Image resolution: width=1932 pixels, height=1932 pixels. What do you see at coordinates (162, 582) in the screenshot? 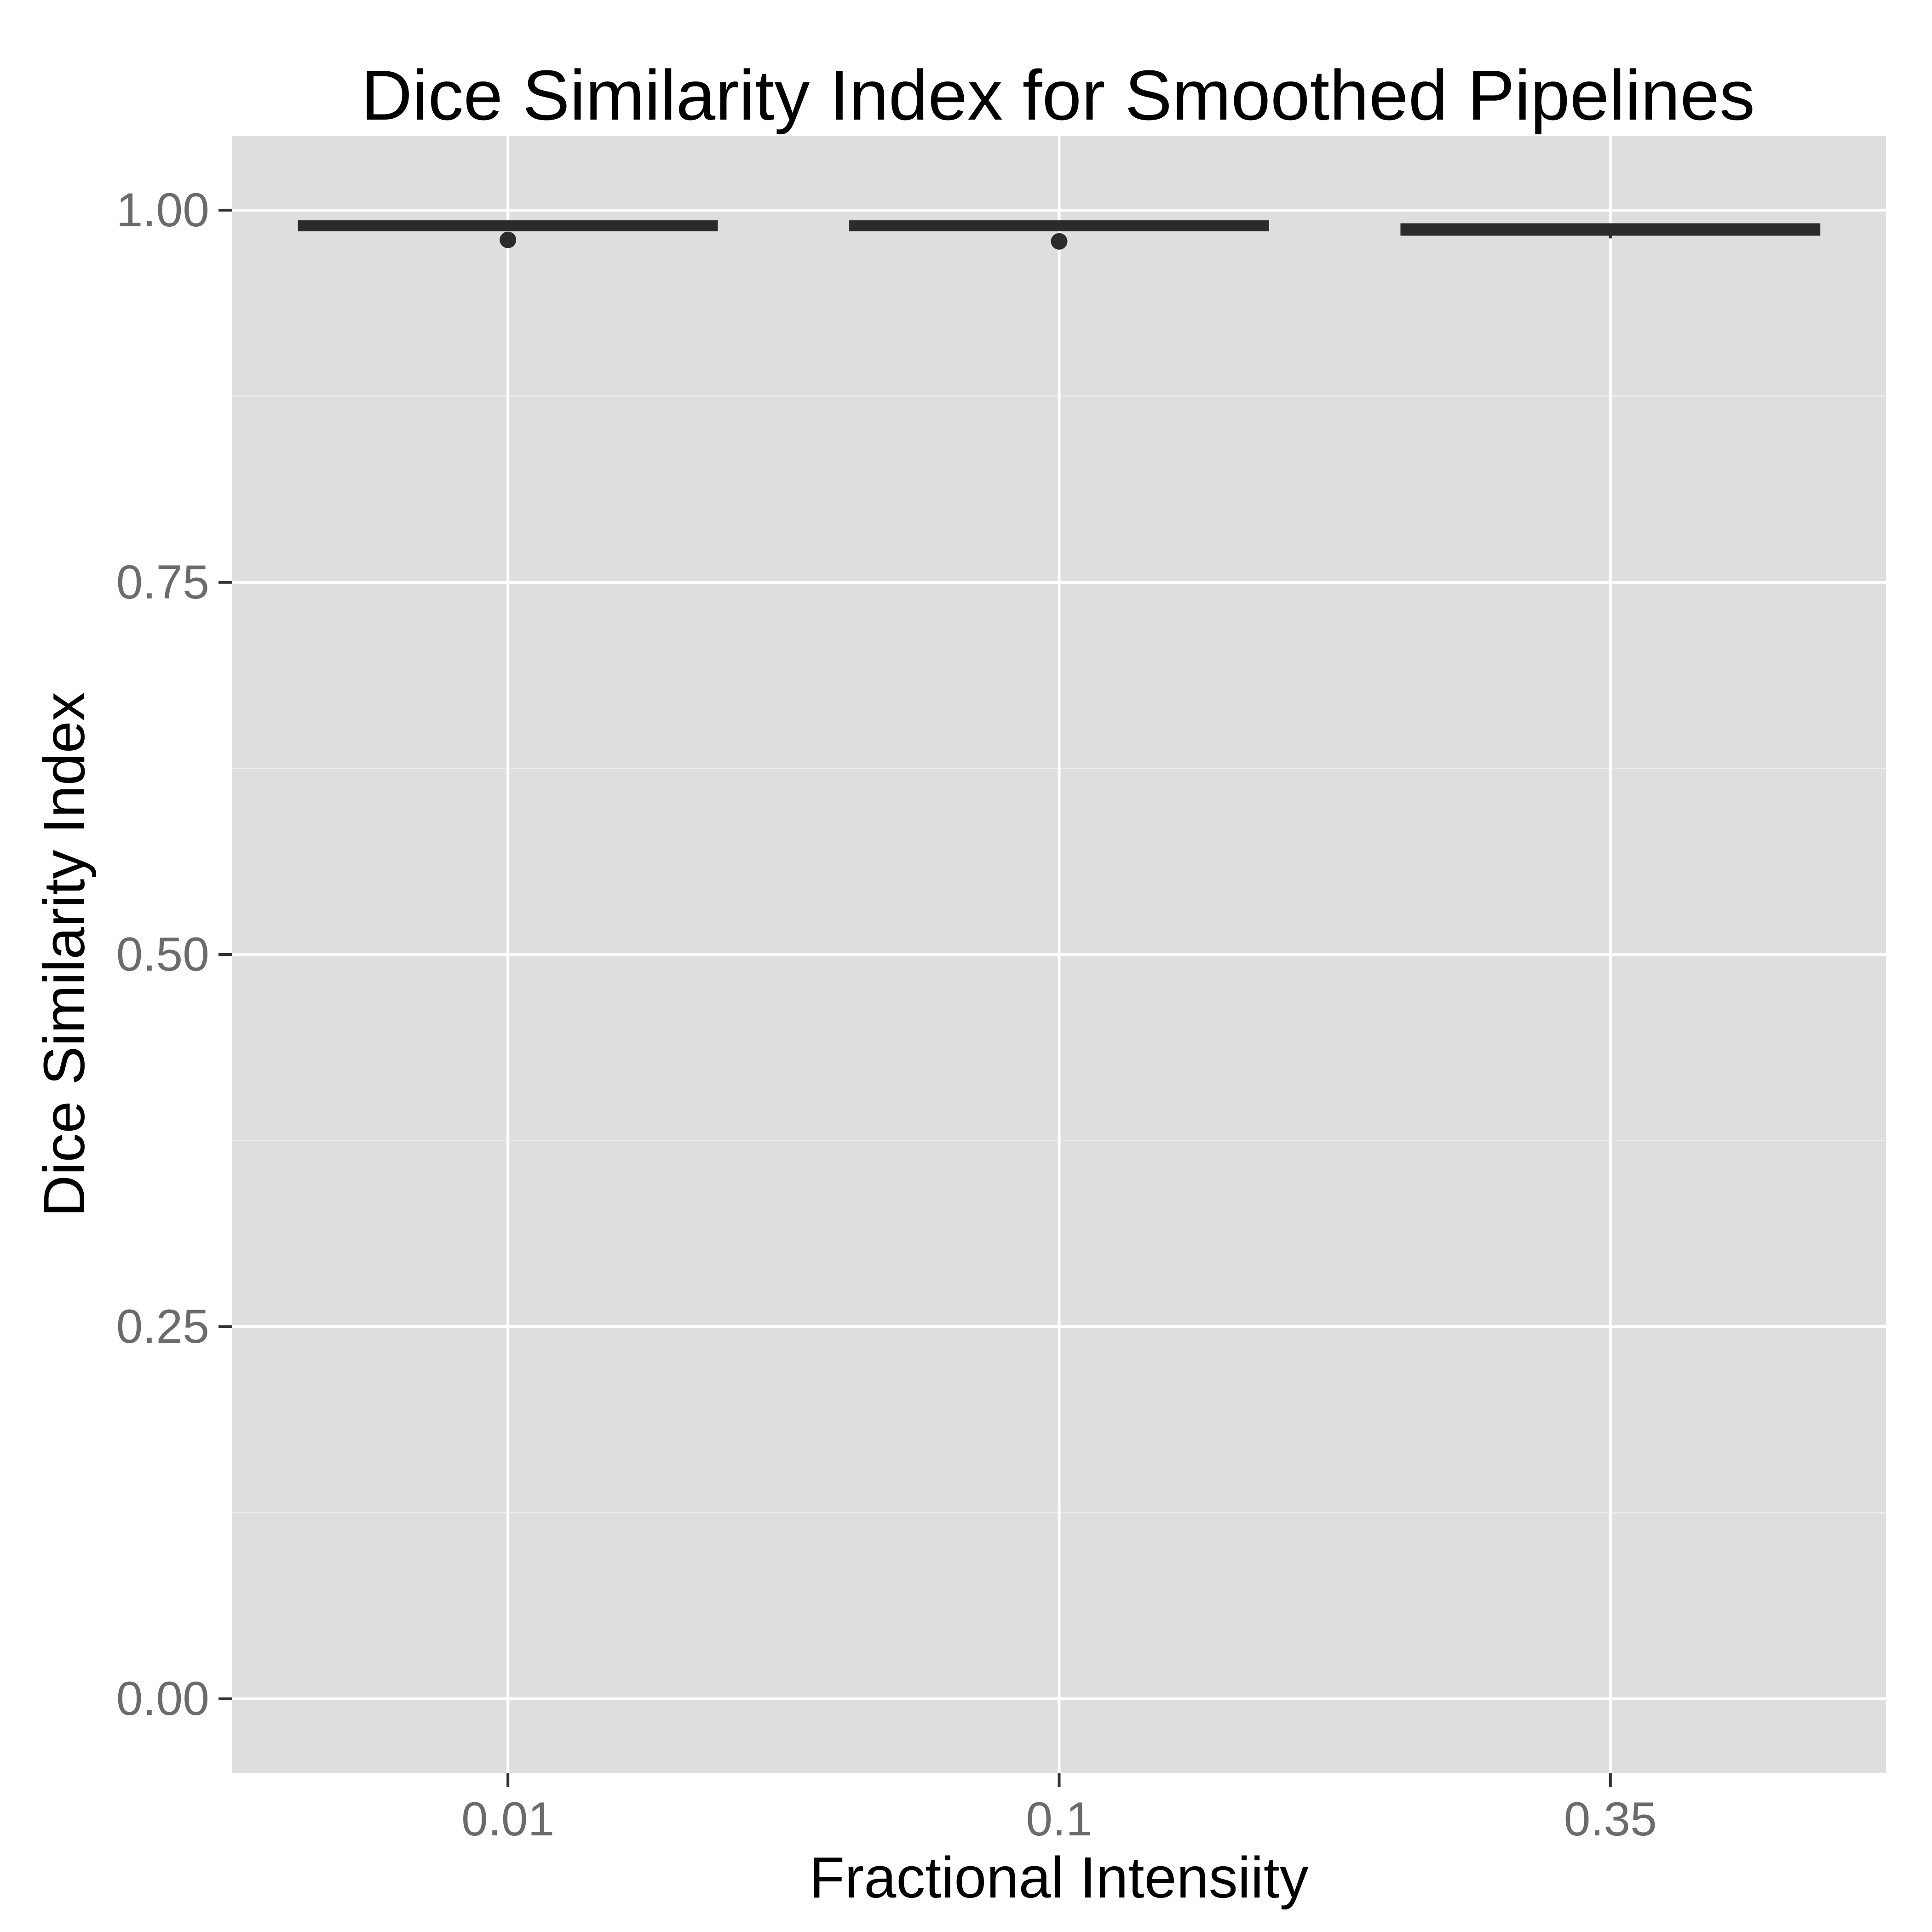
I see `y-tick-label: 0.75` at bounding box center [162, 582].